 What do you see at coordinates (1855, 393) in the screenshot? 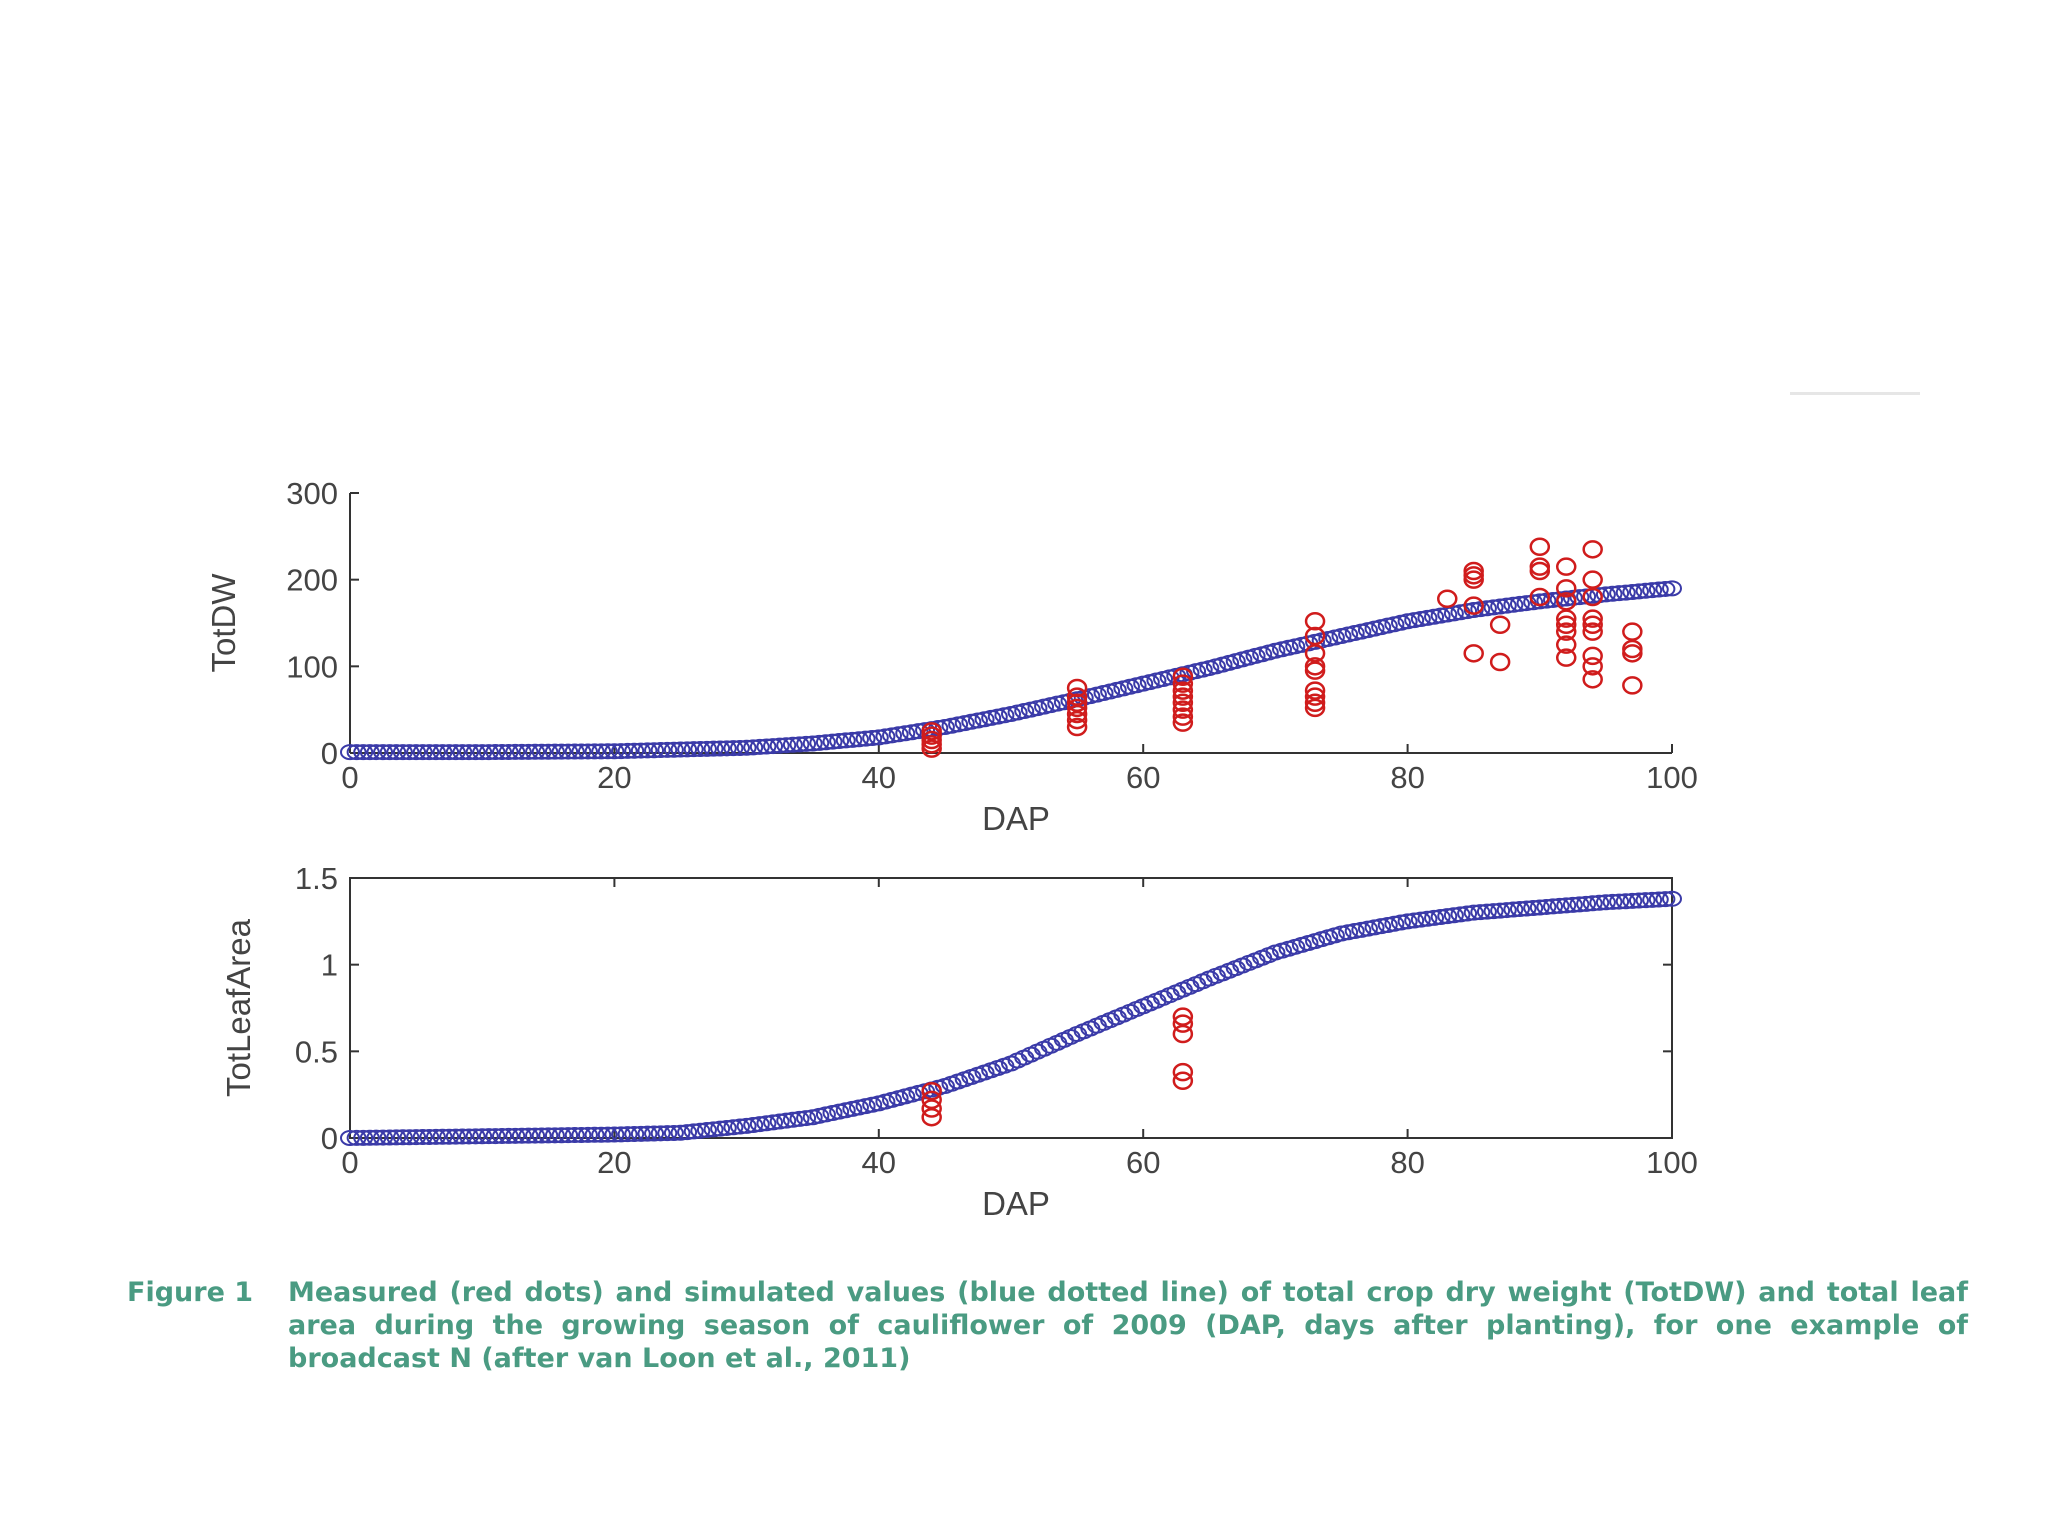
I see `divider-line` at bounding box center [1855, 393].